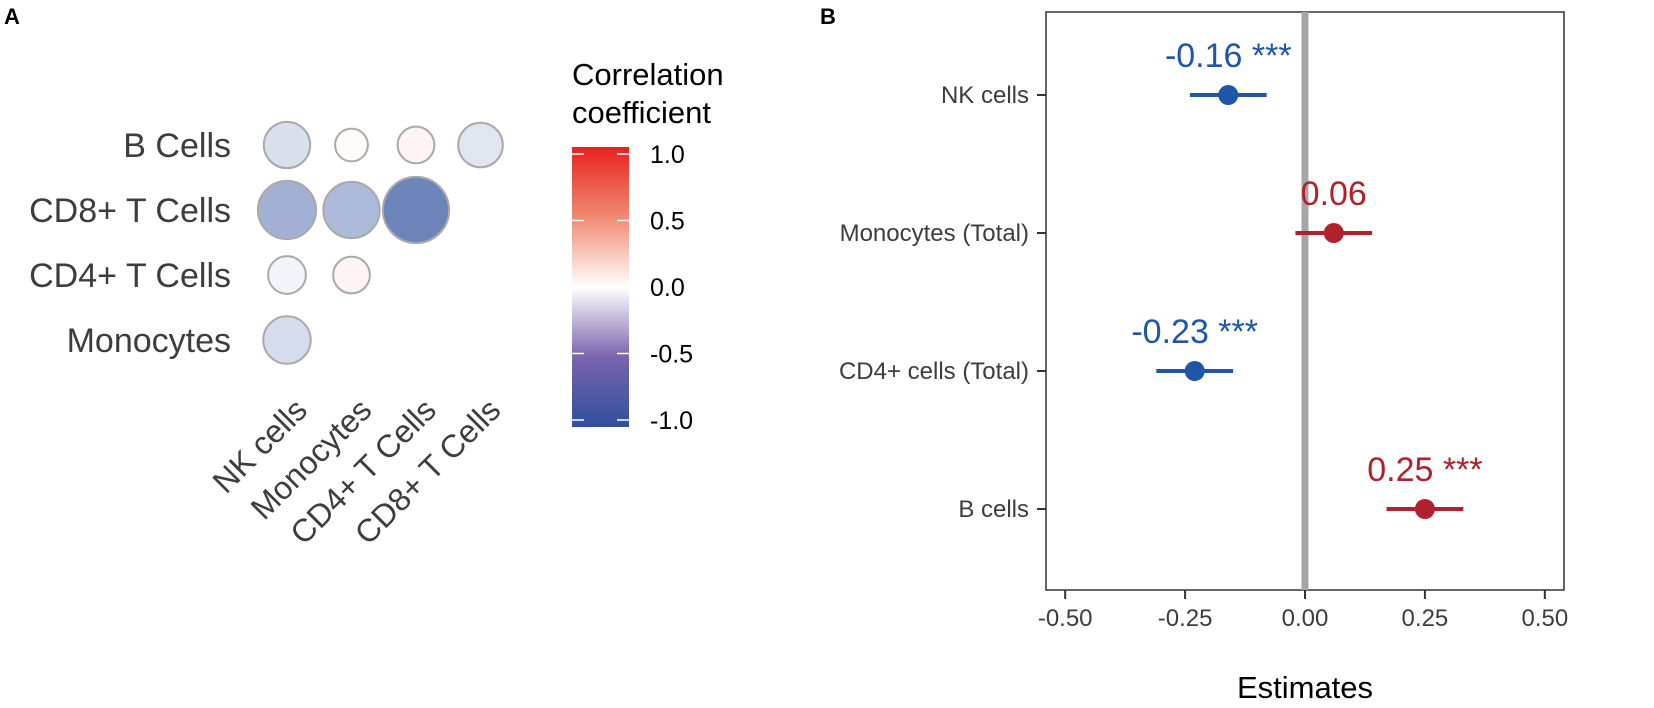  What do you see at coordinates (1305, 687) in the screenshot?
I see `x-axis-title: Estimates` at bounding box center [1305, 687].